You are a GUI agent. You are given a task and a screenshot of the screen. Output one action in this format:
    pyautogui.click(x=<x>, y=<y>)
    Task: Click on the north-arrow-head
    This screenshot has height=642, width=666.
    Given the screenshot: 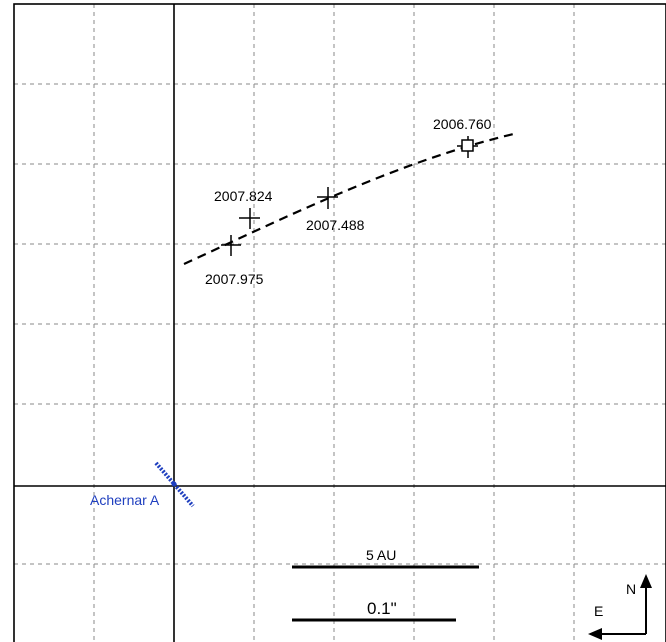 What is the action you would take?
    pyautogui.click(x=646, y=581)
    